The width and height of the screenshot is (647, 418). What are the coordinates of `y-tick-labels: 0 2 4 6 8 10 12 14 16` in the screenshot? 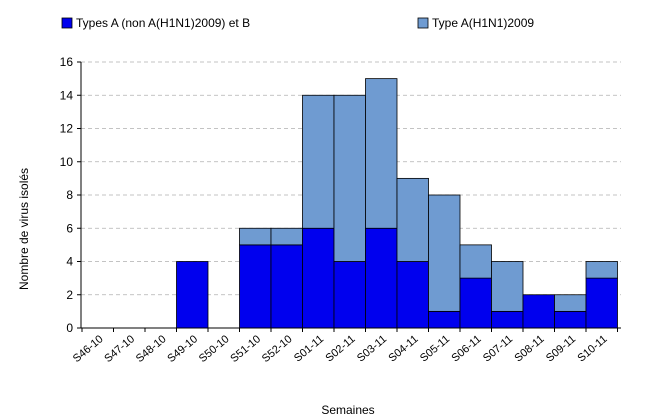 It's located at (67, 195).